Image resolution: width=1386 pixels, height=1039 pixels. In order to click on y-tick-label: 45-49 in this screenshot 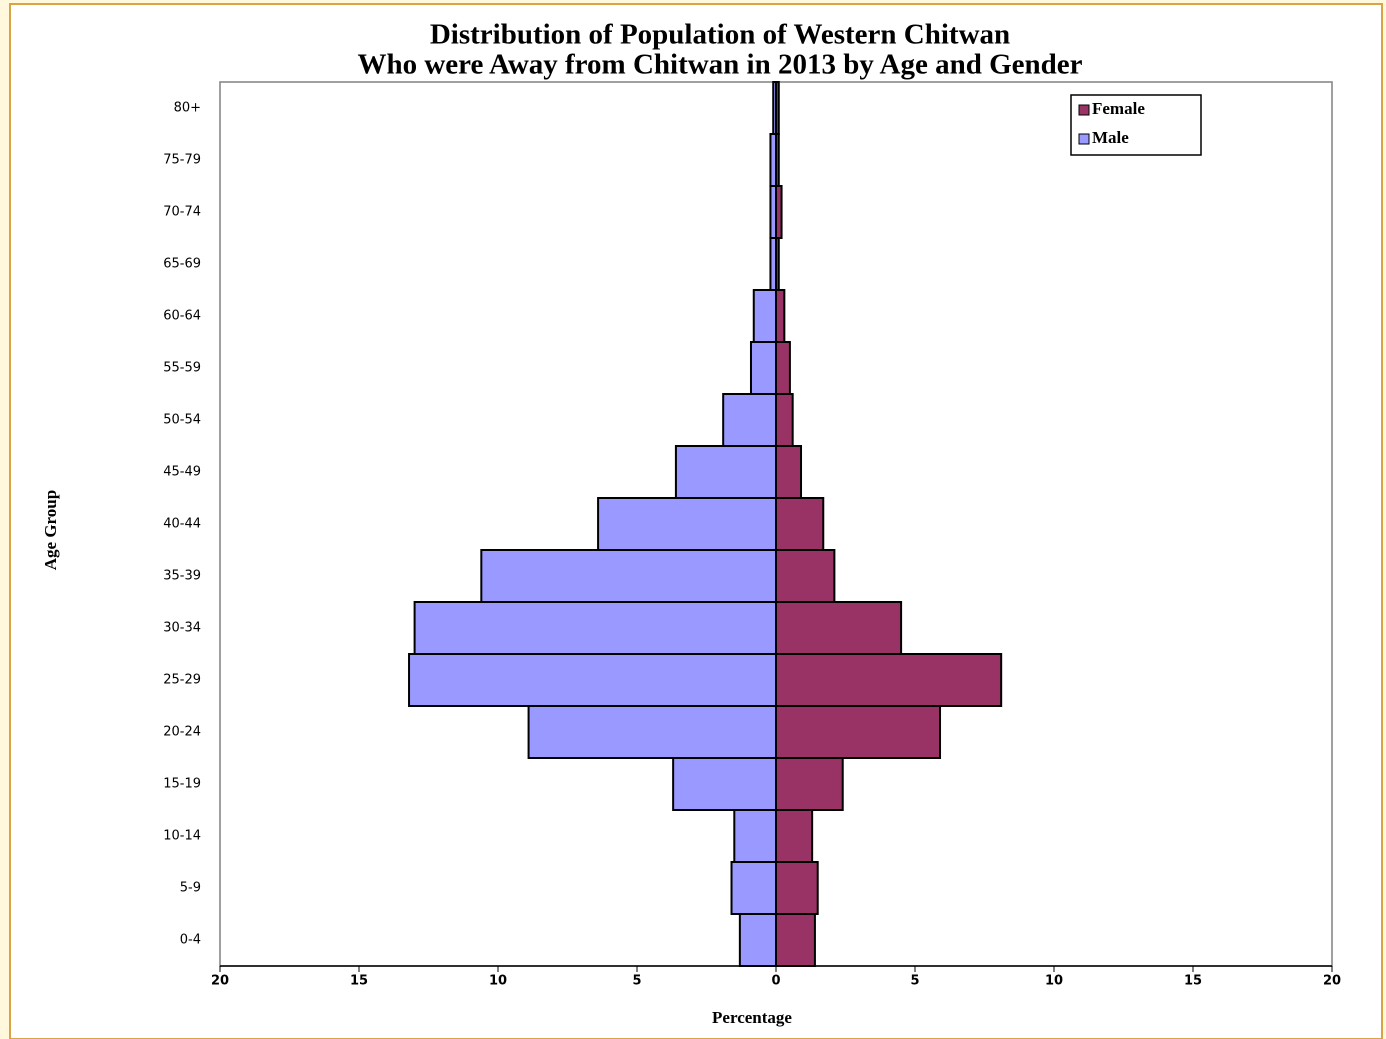, I will do `click(182, 472)`.